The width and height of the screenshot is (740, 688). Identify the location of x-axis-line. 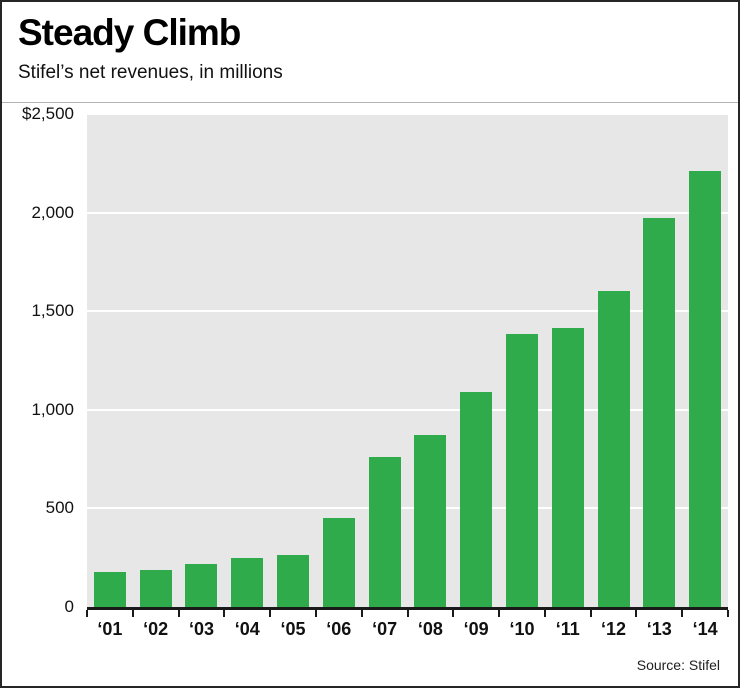
(407, 608).